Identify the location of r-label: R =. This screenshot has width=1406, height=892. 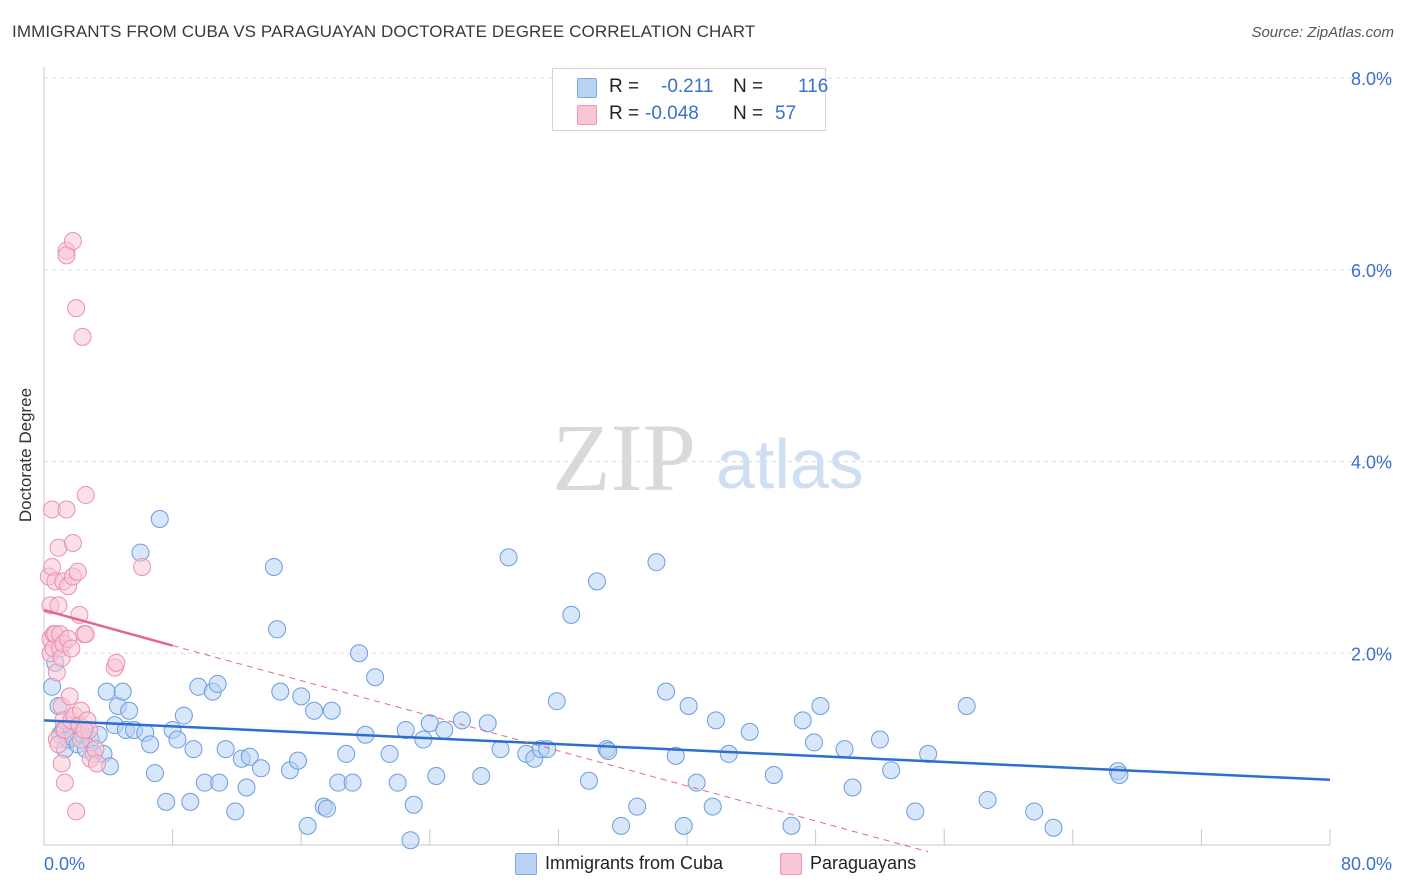
(624, 86).